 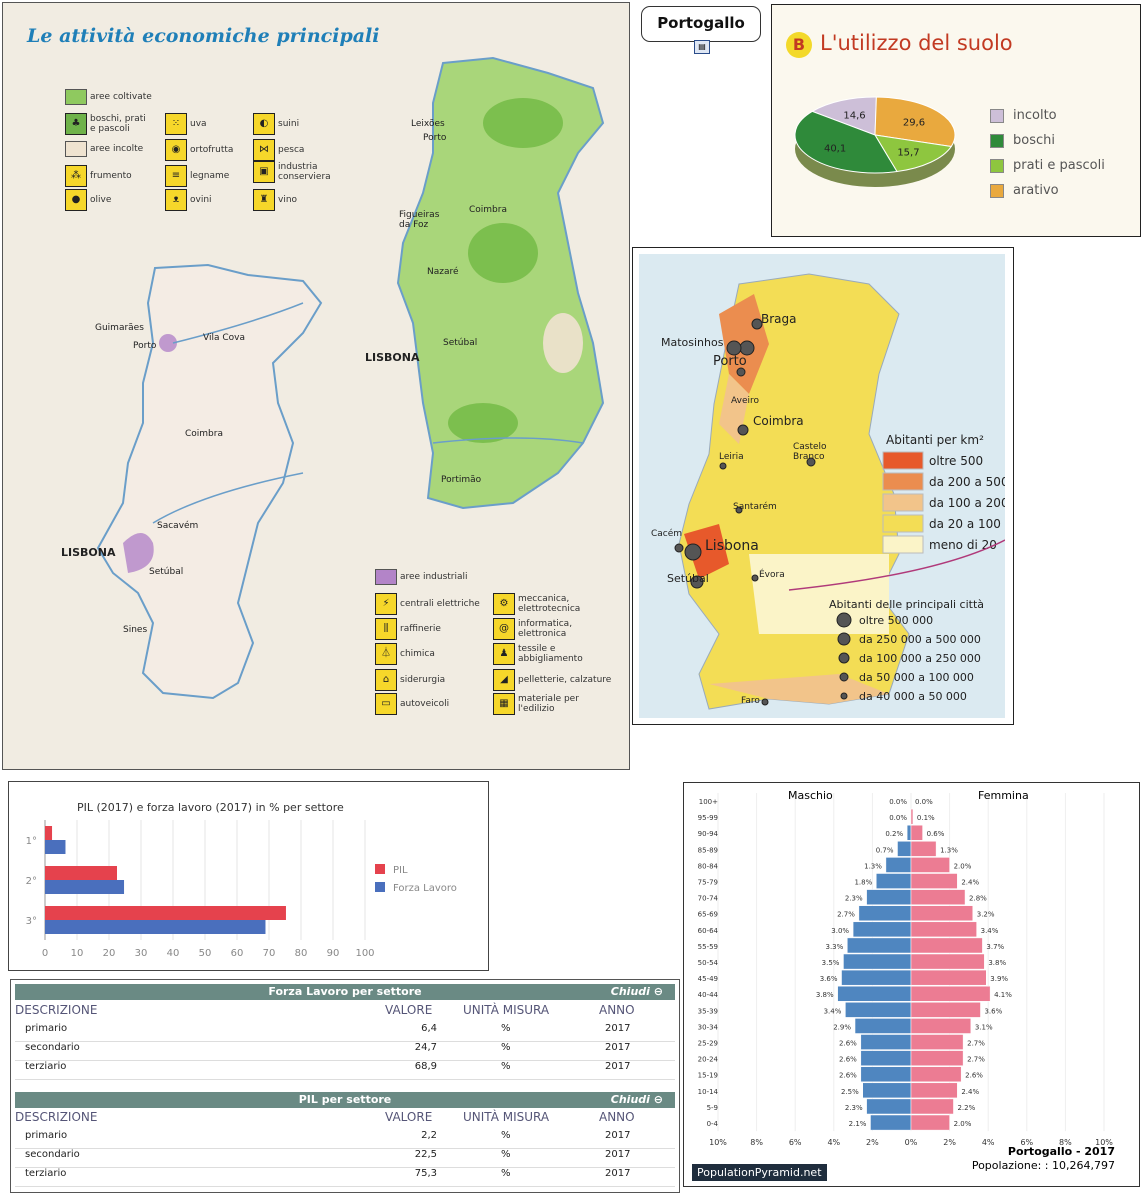 I want to click on close-label: Chiudi, so click(x=630, y=991).